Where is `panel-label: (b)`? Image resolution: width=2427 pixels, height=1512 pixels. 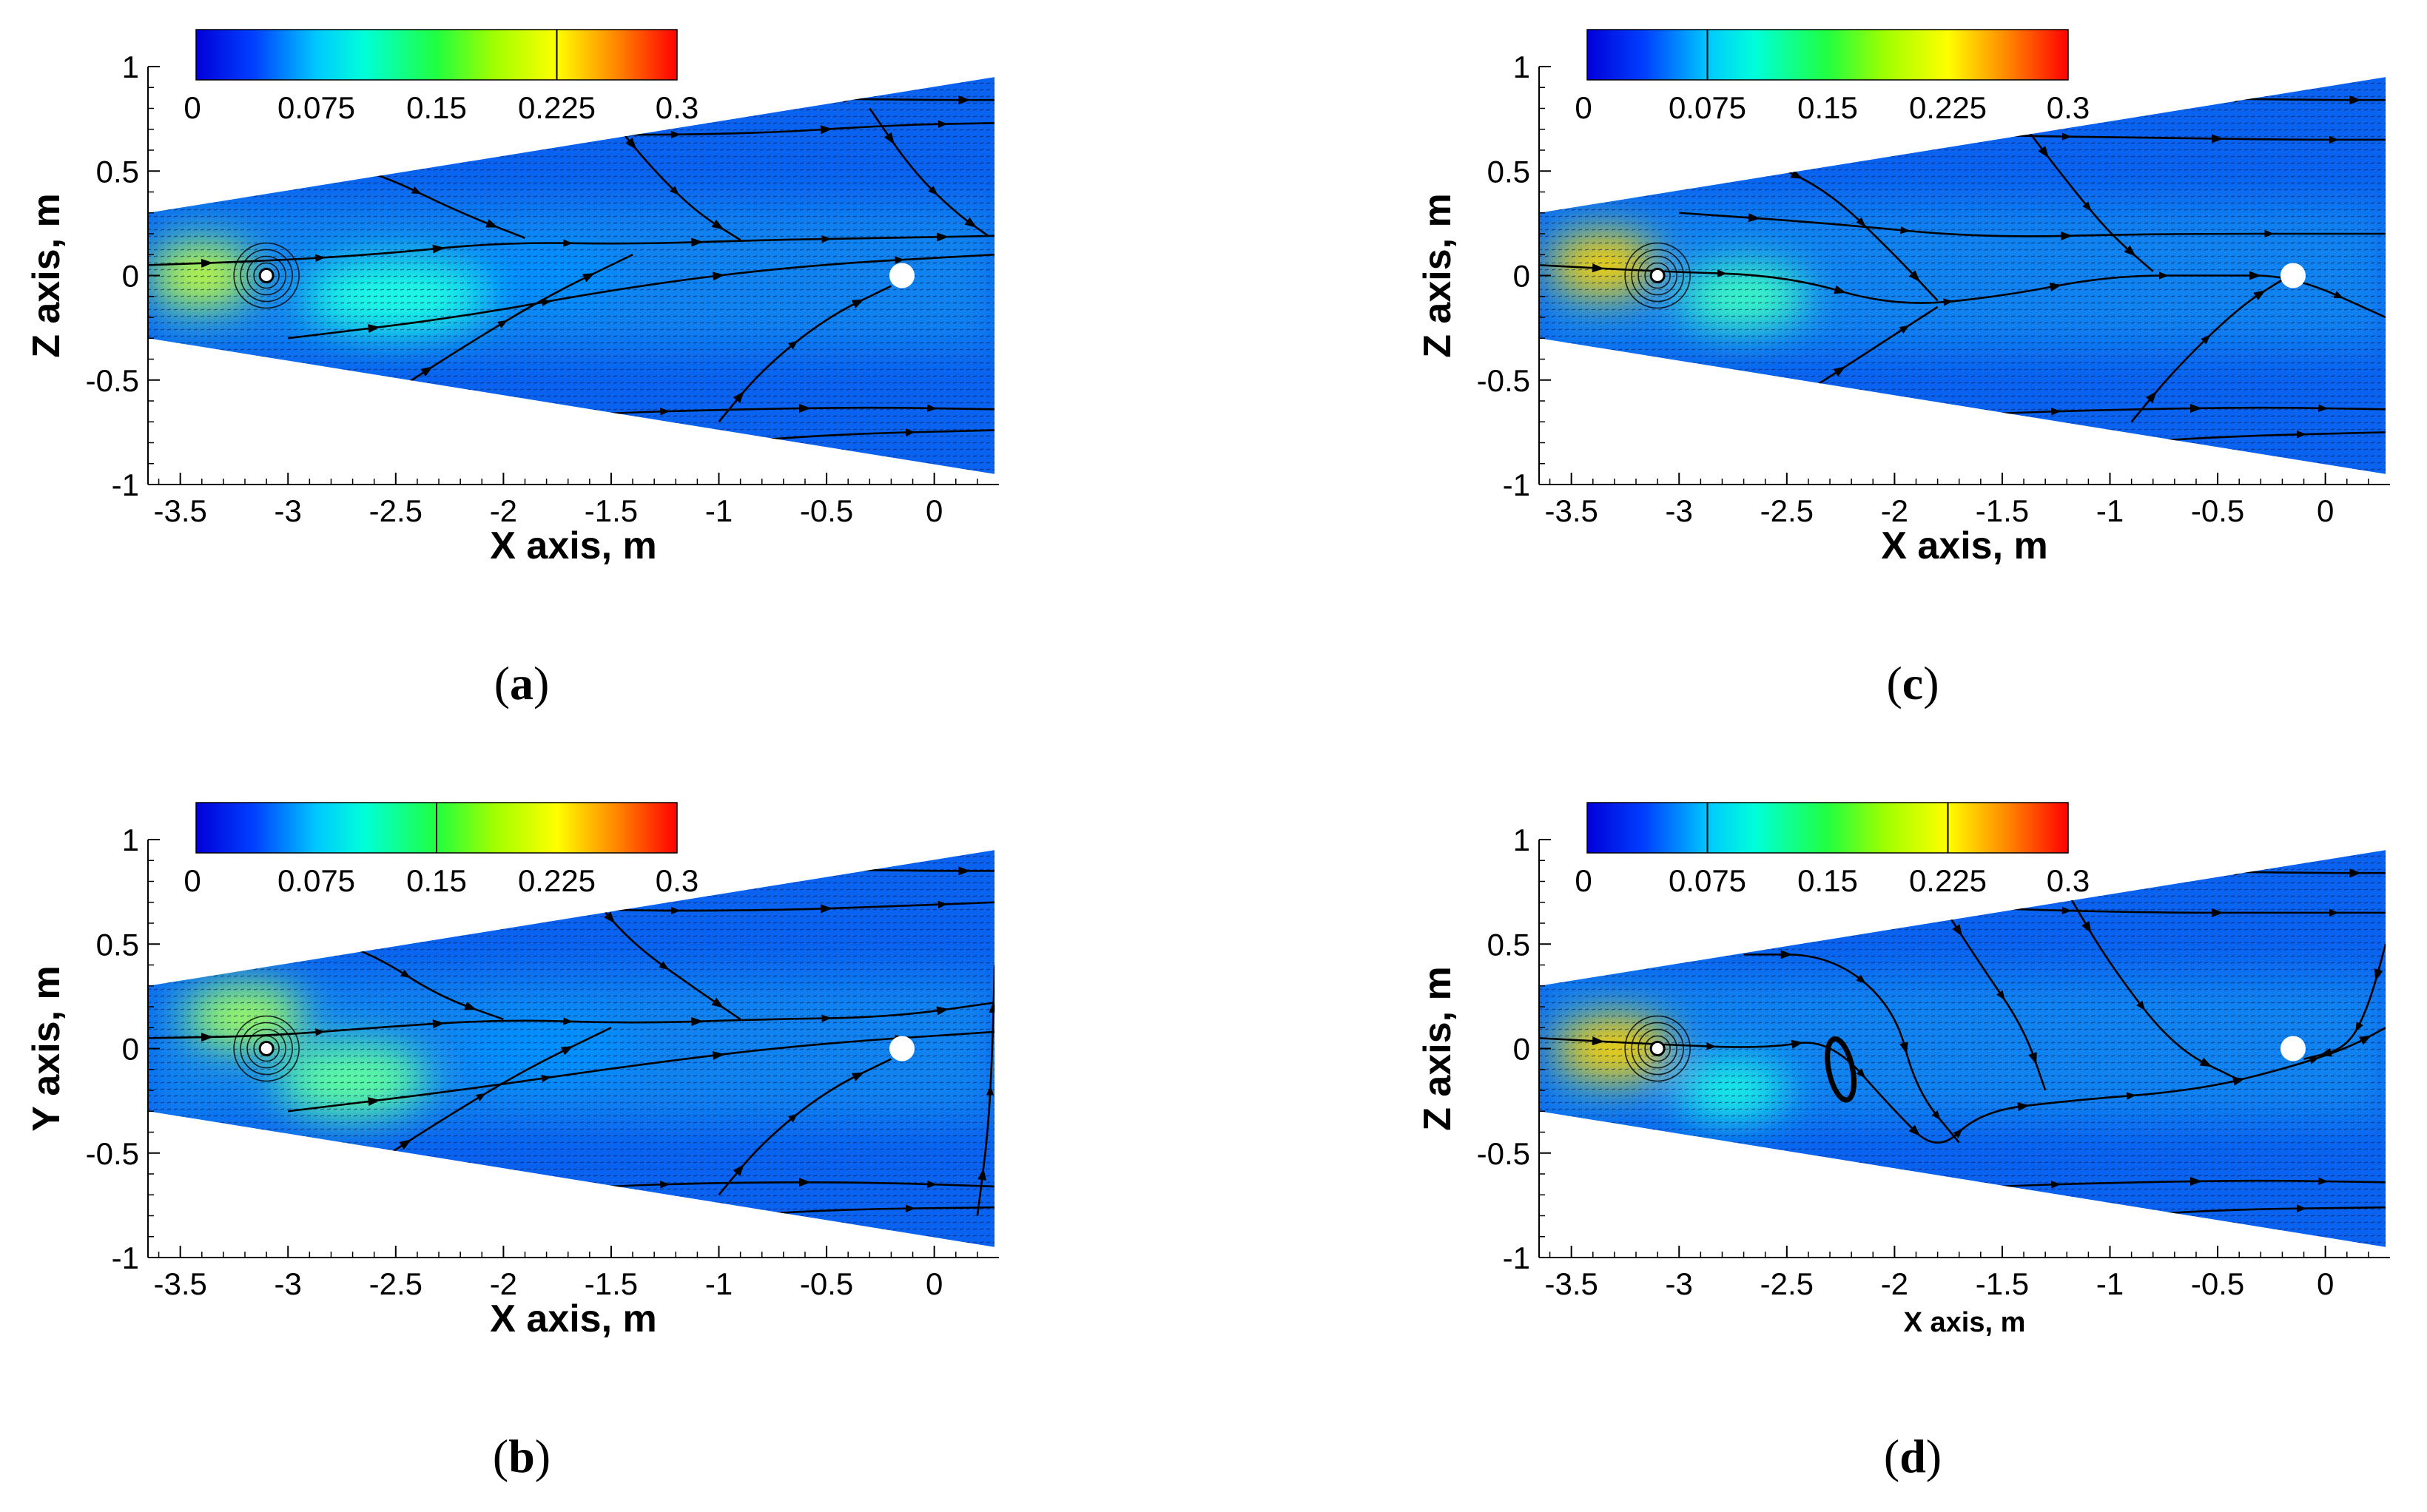 panel-label: (b) is located at coordinates (522, 1456).